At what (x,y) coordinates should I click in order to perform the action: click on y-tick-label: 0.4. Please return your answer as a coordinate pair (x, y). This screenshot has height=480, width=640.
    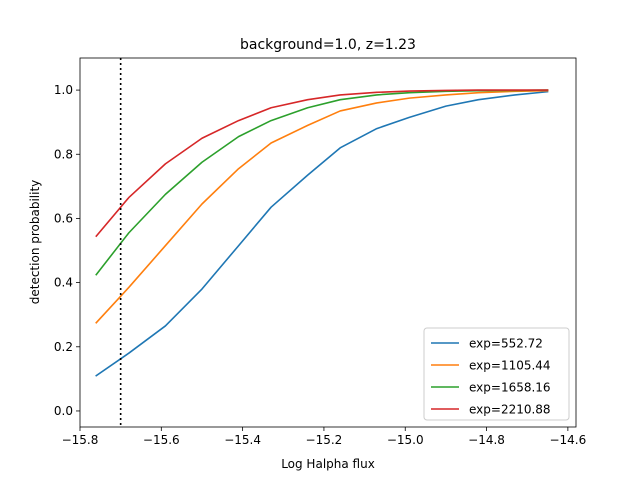
    Looking at the image, I should click on (63, 283).